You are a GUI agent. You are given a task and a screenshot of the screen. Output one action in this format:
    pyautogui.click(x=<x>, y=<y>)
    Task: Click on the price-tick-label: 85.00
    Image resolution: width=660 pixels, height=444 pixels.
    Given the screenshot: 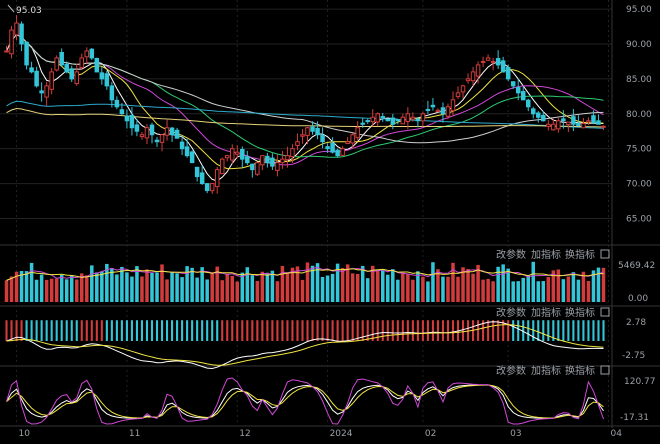 What is the action you would take?
    pyautogui.click(x=639, y=80)
    